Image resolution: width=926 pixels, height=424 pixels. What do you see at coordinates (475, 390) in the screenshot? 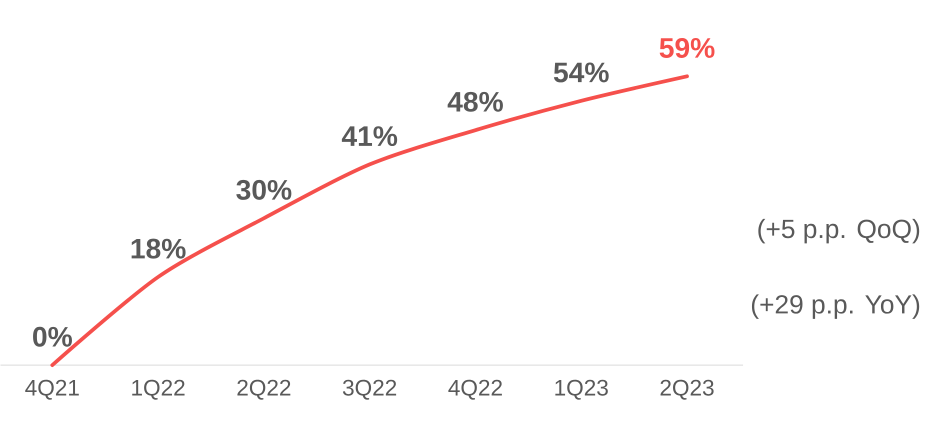
I see `x-tick-label: 4Q22` at bounding box center [475, 390].